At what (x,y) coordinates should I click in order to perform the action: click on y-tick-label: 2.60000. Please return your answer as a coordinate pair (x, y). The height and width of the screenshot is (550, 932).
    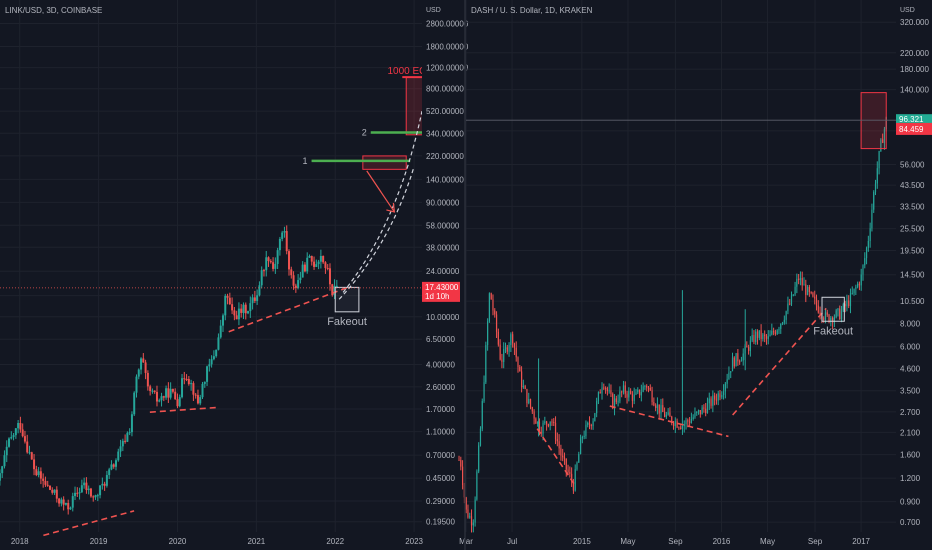
    Looking at the image, I should click on (440, 387).